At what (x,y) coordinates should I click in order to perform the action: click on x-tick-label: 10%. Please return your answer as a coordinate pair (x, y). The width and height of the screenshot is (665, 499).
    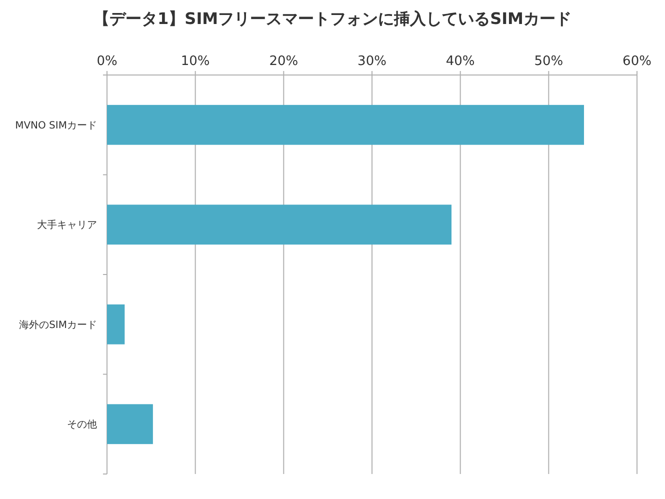
    Looking at the image, I should click on (195, 61).